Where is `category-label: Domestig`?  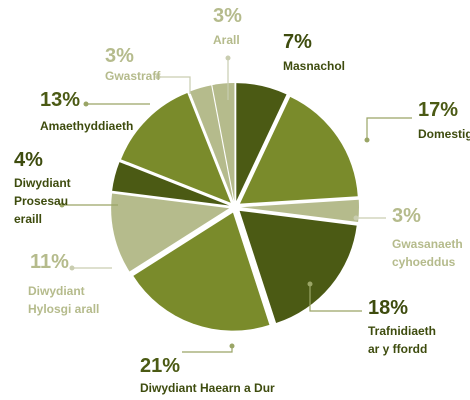 category-label: Domestig is located at coordinates (444, 134).